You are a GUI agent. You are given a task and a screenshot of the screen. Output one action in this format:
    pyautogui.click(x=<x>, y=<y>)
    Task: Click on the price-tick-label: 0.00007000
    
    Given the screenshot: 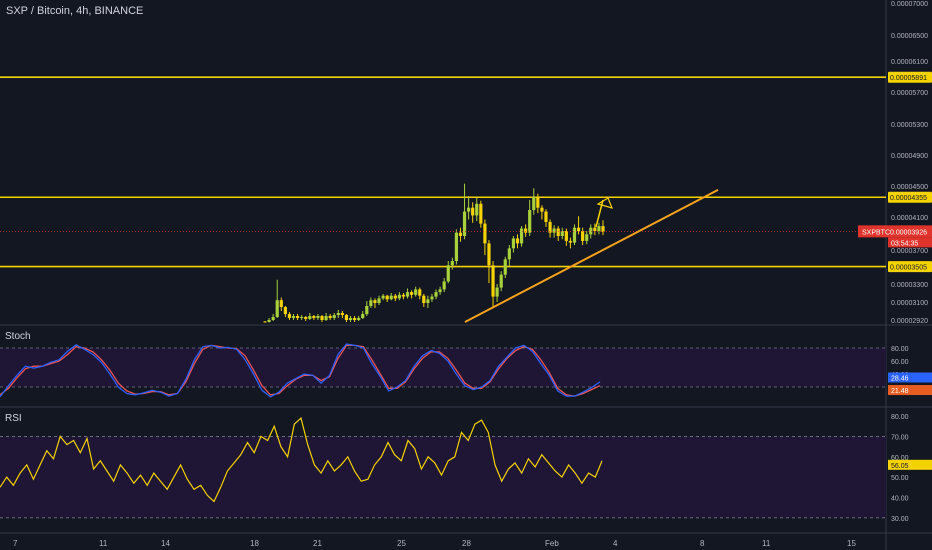 What is the action you would take?
    pyautogui.click(x=909, y=4)
    